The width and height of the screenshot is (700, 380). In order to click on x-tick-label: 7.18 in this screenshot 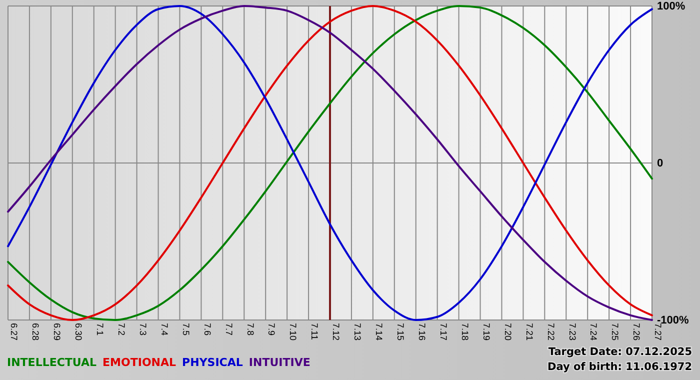, I will do `click(465, 332)`.